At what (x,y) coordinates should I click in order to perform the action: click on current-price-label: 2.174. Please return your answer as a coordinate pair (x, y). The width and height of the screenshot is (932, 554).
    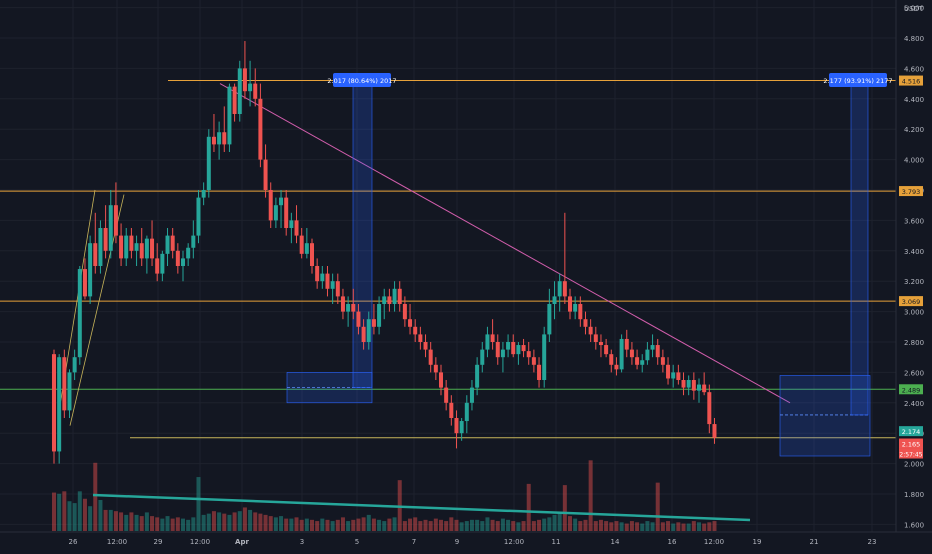
    Looking at the image, I should click on (911, 432).